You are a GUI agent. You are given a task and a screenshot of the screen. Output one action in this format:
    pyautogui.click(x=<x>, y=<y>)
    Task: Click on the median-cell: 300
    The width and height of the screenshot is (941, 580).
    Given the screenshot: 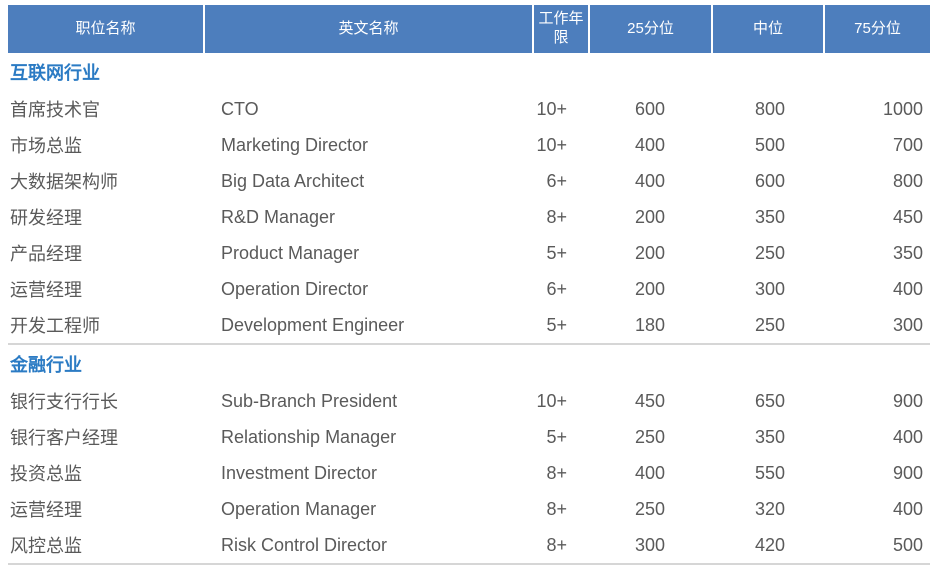 What is the action you would take?
    pyautogui.click(x=769, y=288)
    